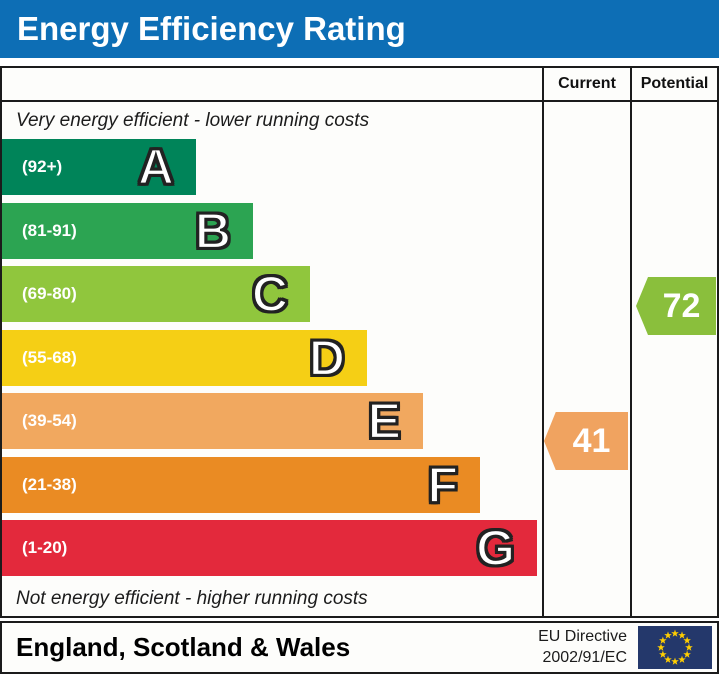  What do you see at coordinates (674, 83) in the screenshot?
I see `potential-column-header: Potential` at bounding box center [674, 83].